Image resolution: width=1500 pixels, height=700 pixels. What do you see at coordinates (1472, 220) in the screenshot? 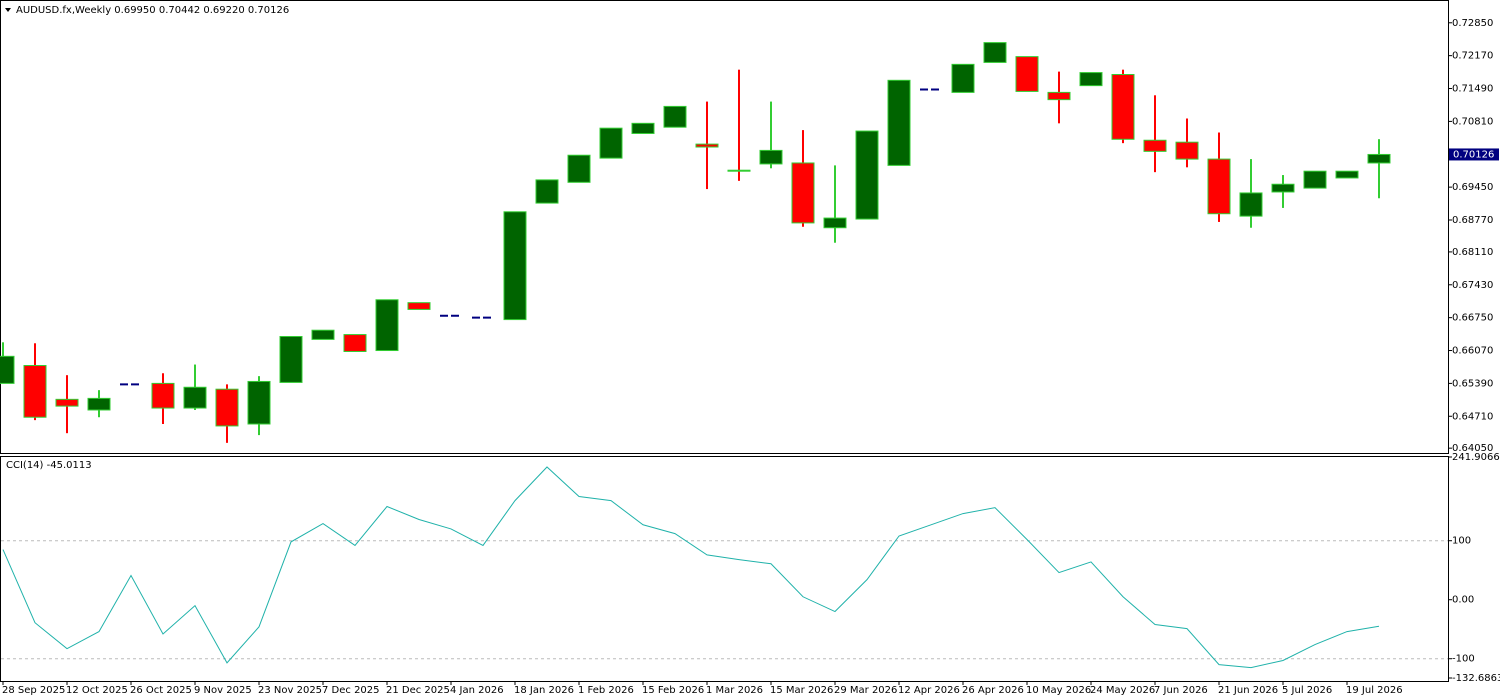
I see `y-tick-label: 0.68770` at bounding box center [1472, 220].